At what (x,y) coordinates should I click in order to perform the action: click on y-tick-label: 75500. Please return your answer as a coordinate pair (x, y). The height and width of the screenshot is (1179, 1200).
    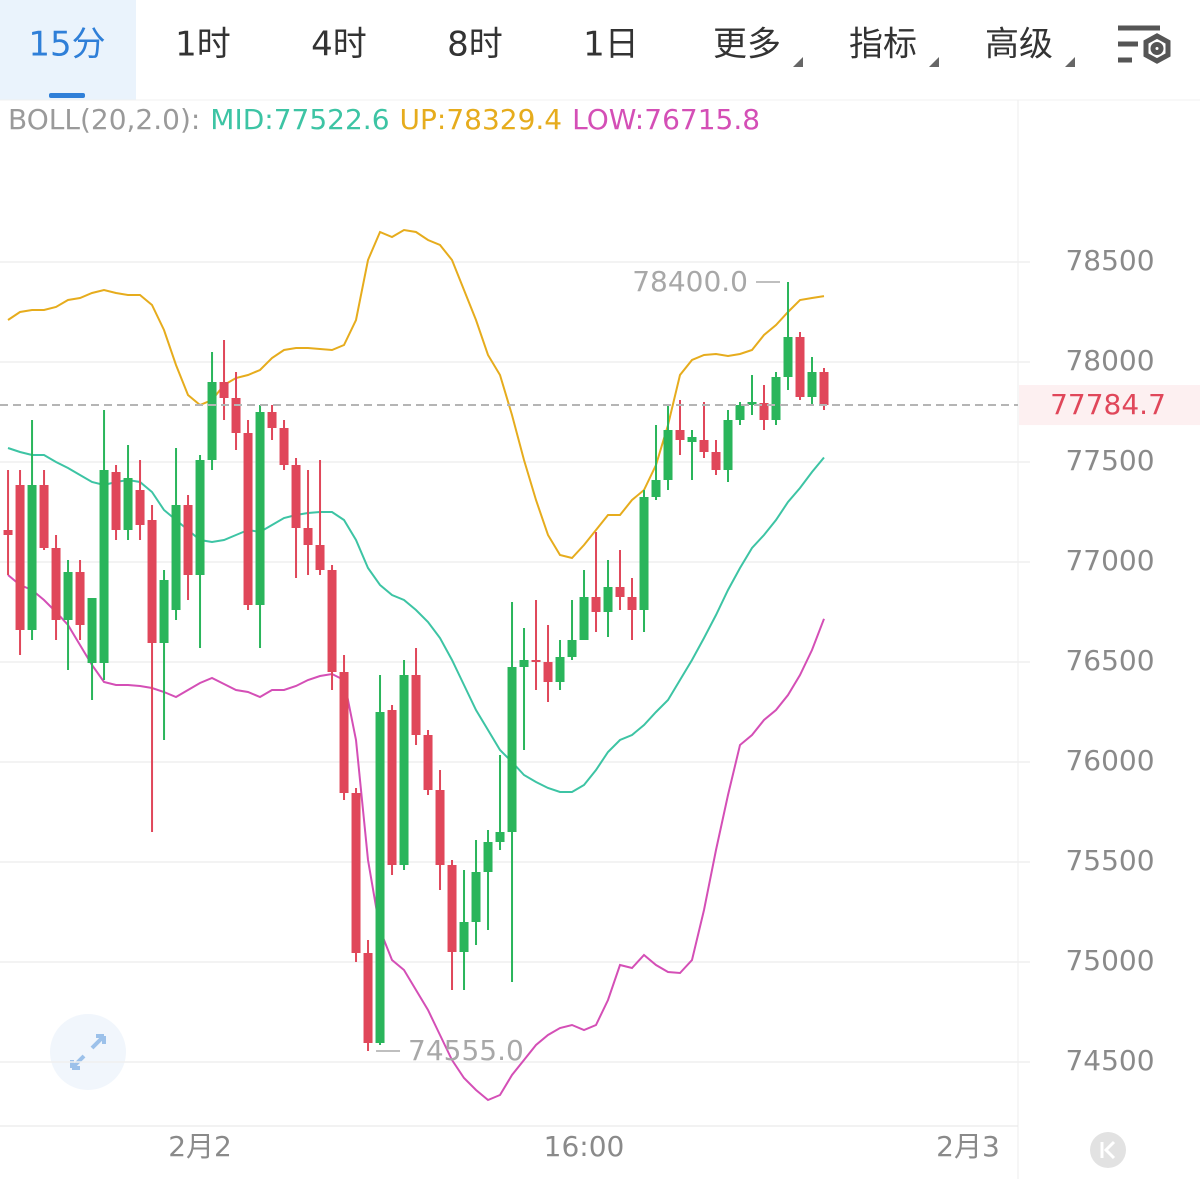
    Looking at the image, I should click on (1109, 860).